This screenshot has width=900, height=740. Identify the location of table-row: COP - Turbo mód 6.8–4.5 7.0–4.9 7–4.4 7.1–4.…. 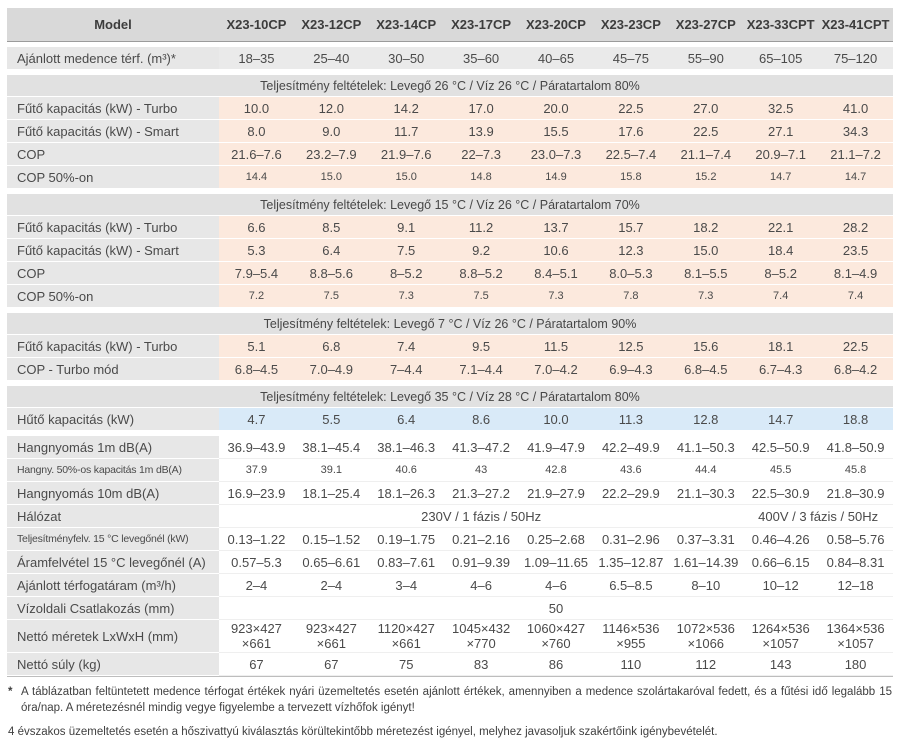
(450, 369).